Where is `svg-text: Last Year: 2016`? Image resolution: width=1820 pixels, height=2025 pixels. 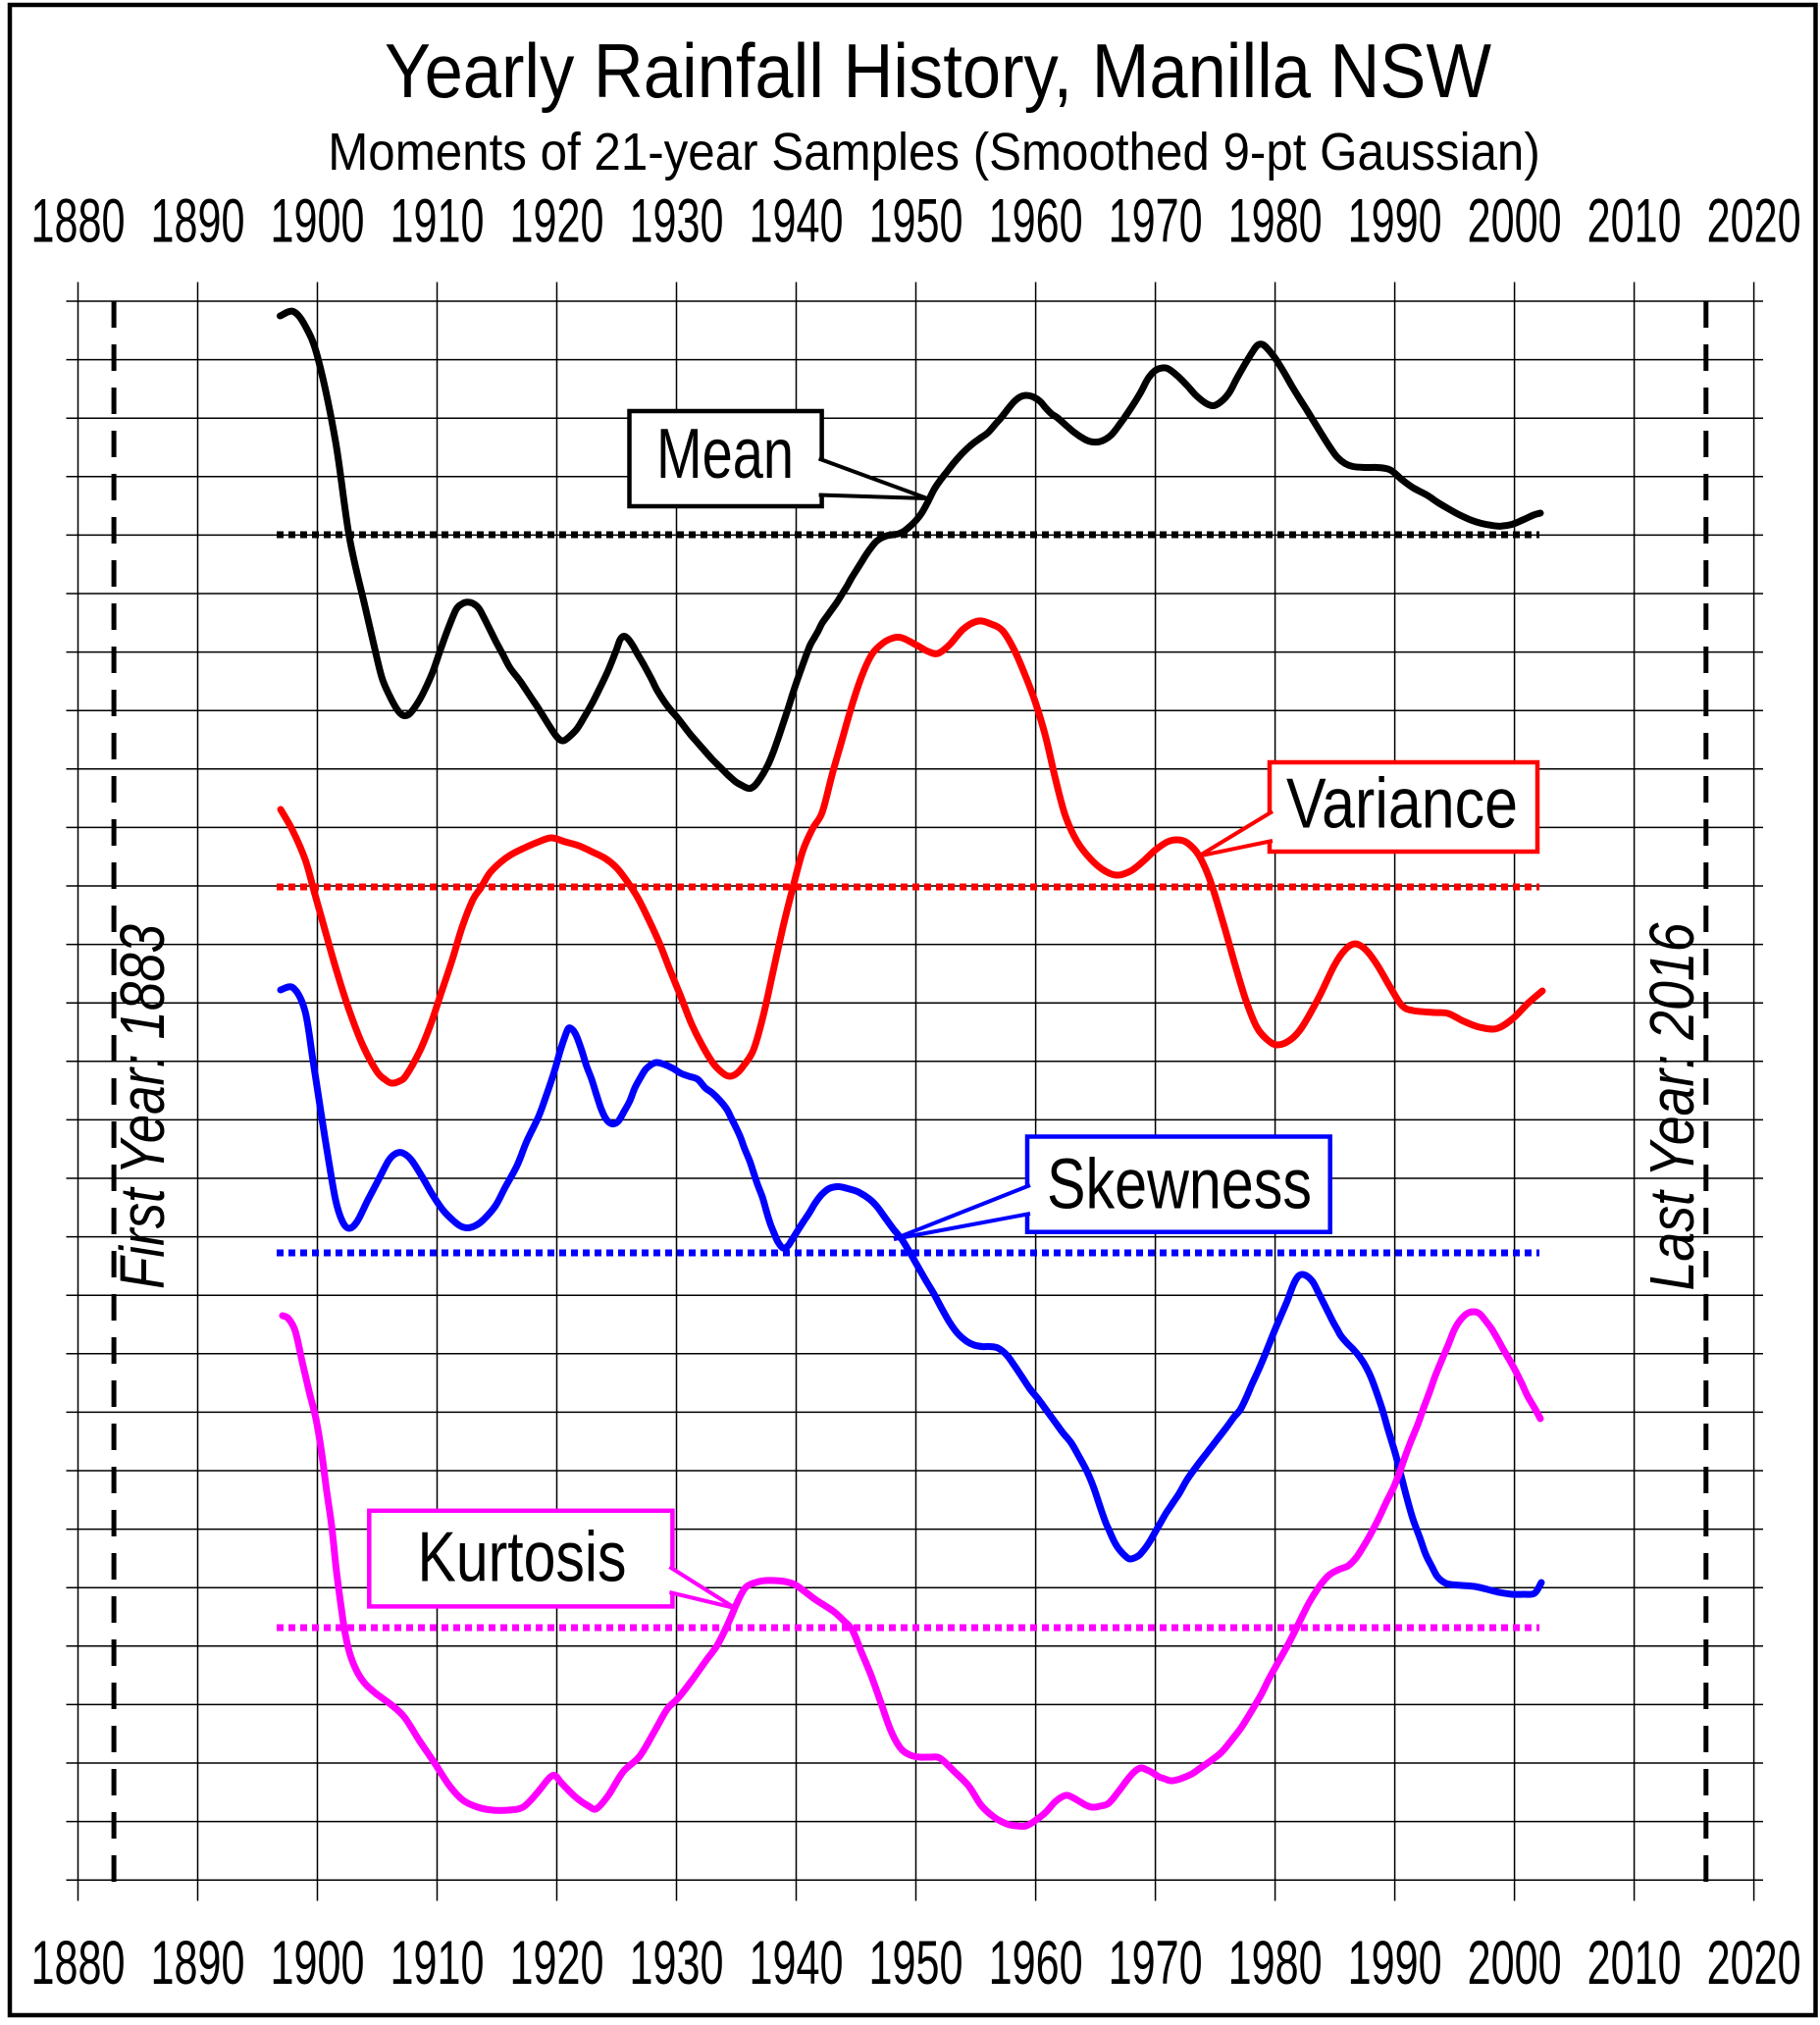
svg-text: Last Year: 2016 is located at coordinates (1673, 1106).